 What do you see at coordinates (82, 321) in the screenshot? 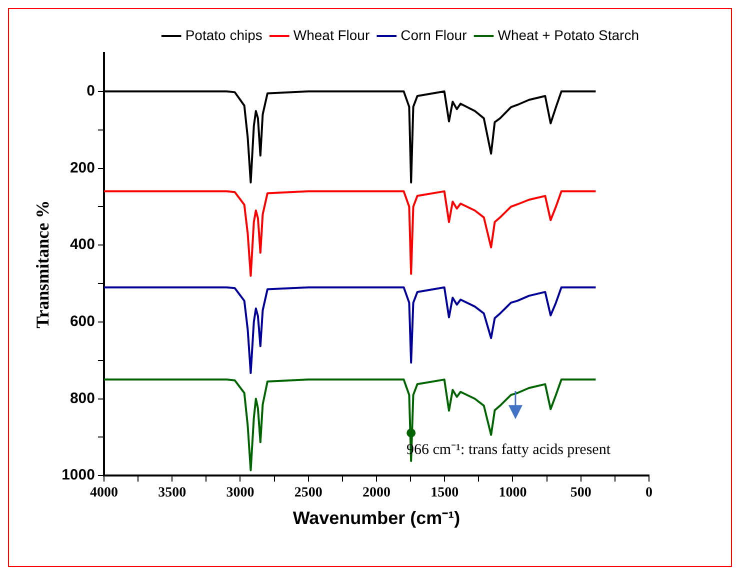
I see `y-tick-label: 600` at bounding box center [82, 321].